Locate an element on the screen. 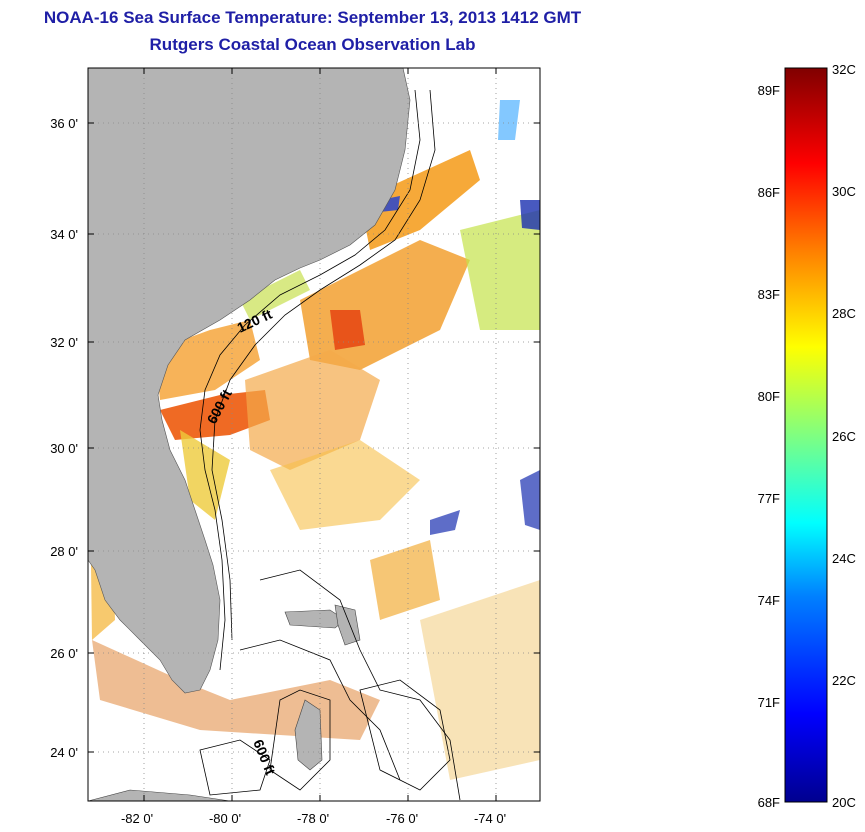  land-cuba is located at coordinates (159, 795).